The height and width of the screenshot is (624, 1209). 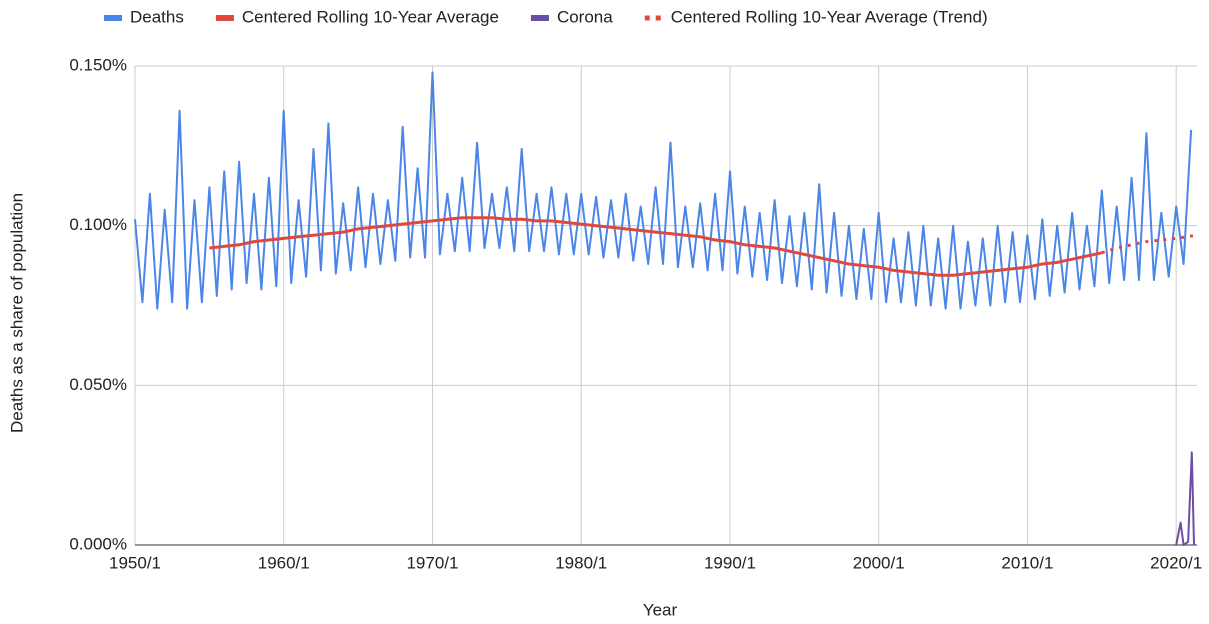 What do you see at coordinates (432, 562) in the screenshot?
I see `x-tick-label: 1970/1` at bounding box center [432, 562].